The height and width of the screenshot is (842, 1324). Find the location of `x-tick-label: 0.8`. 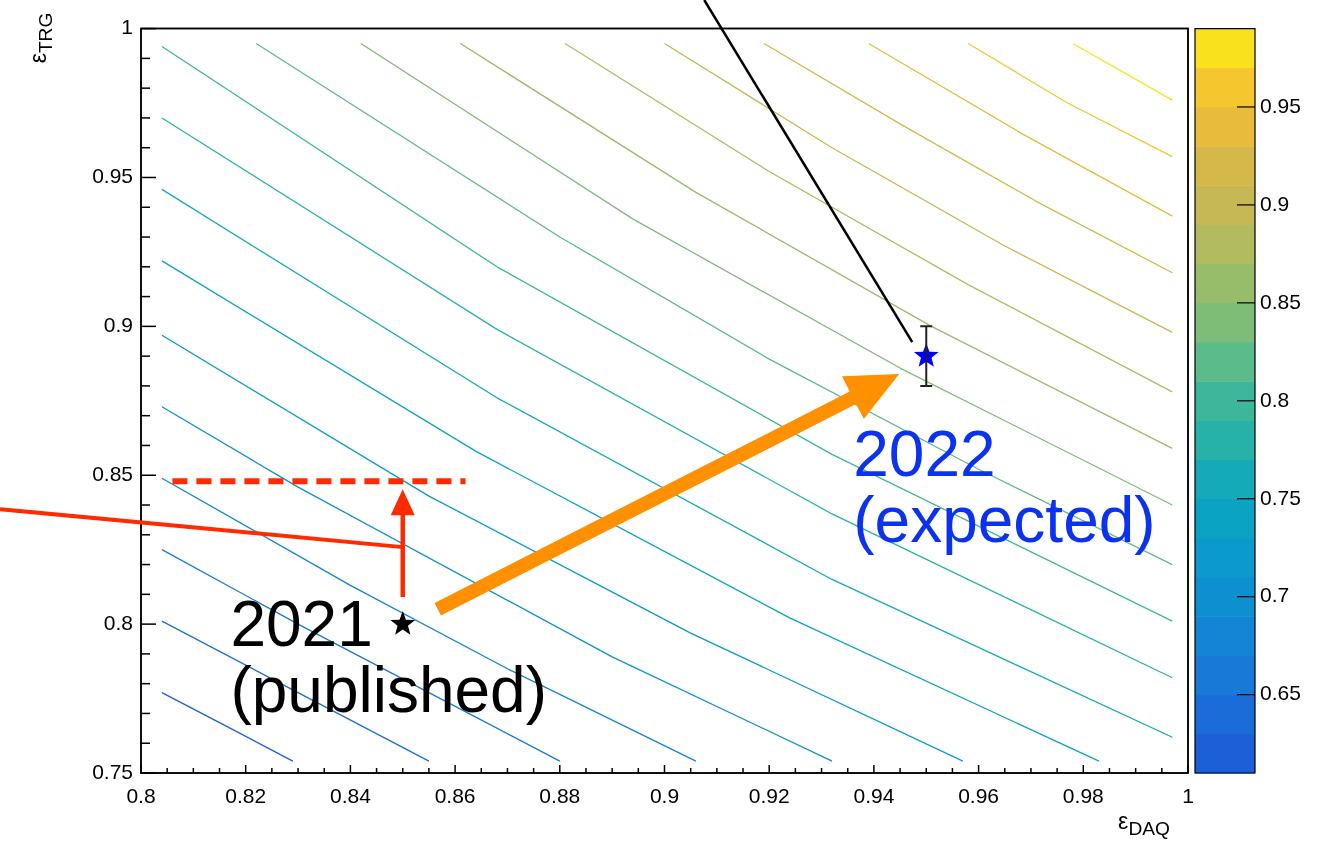

x-tick-label: 0.8 is located at coordinates (141, 796).